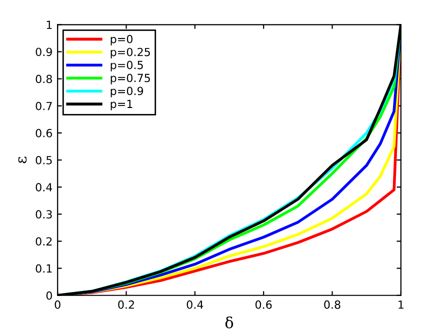  What do you see at coordinates (401, 304) in the screenshot?
I see `x-tick-label: 1` at bounding box center [401, 304].